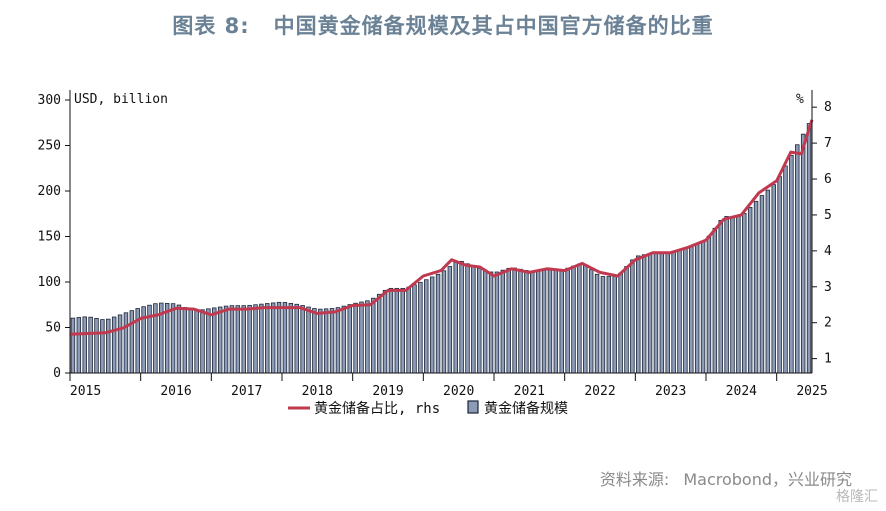 Image resolution: width=886 pixels, height=511 pixels. Describe the element at coordinates (49, 191) in the screenshot. I see `y-left-tick-label: 200` at that location.